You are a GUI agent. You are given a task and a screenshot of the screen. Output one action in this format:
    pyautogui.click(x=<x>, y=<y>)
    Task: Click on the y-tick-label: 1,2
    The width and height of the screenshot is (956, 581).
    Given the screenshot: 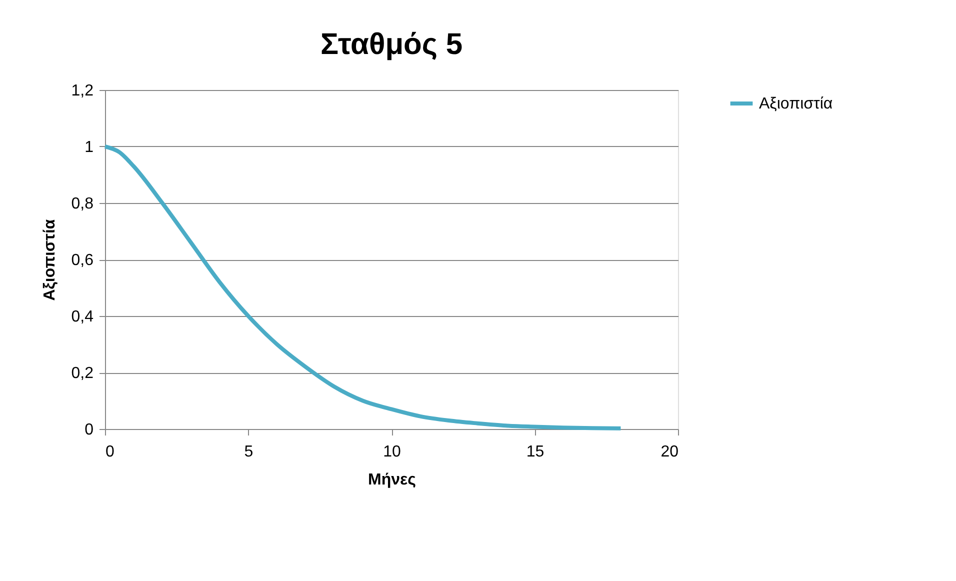 What is the action you would take?
    pyautogui.click(x=82, y=91)
    